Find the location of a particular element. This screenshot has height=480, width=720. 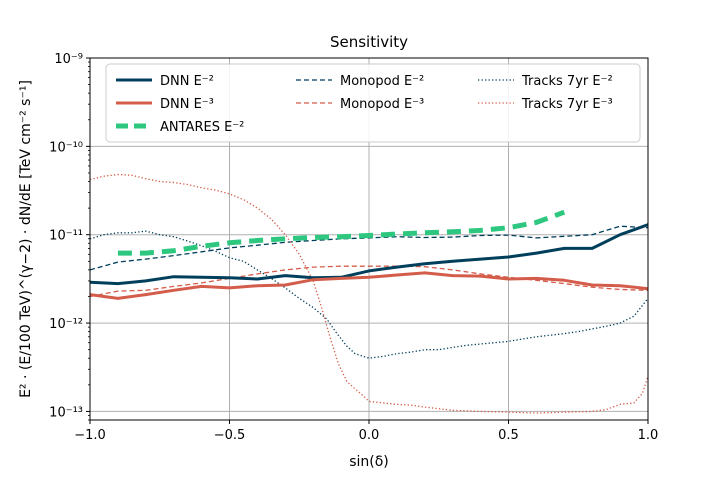

x-axis-label: sin(δ) is located at coordinates (369, 462).